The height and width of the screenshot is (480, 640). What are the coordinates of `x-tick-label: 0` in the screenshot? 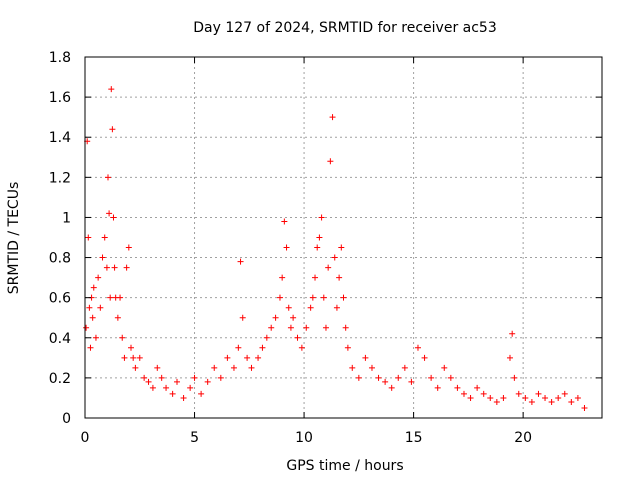 It's located at (85, 438).